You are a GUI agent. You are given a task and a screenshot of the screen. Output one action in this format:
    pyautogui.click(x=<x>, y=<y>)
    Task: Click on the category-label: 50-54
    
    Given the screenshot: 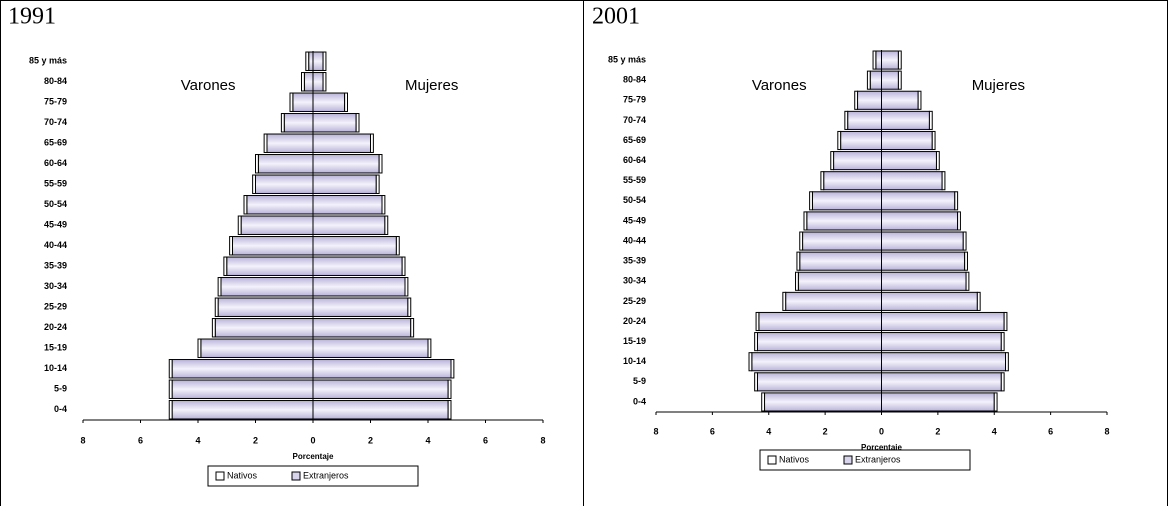 What is the action you would take?
    pyautogui.click(x=634, y=200)
    